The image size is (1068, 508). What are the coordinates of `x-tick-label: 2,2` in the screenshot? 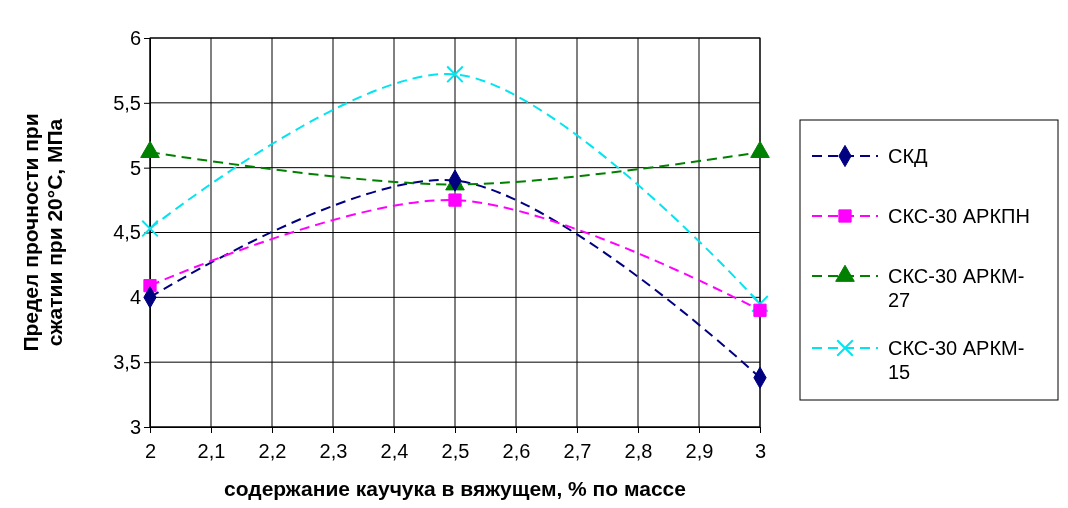 It's located at (272, 451).